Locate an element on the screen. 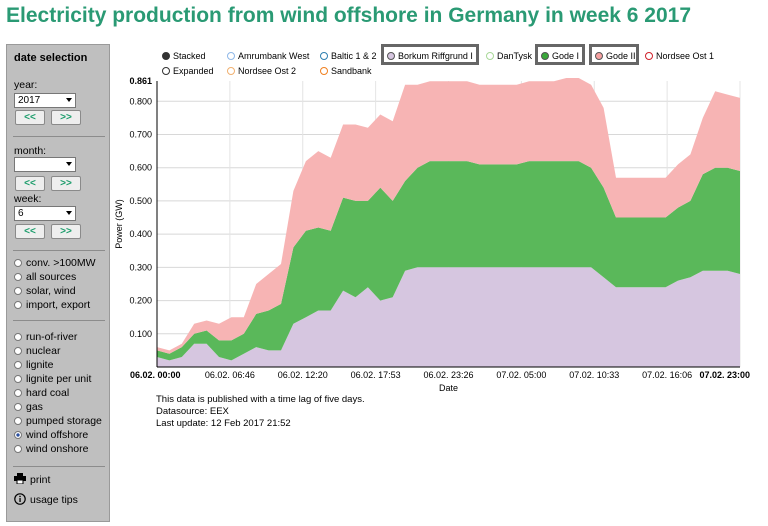  radio-selected-icon is located at coordinates (166, 56).